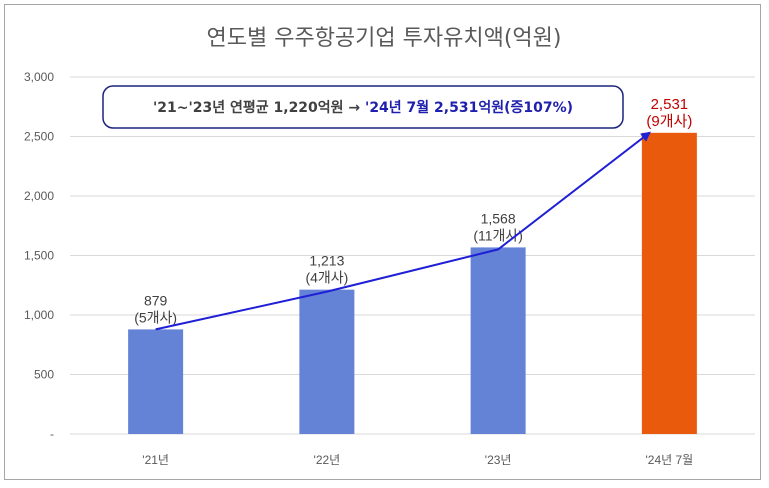 The width and height of the screenshot is (769, 488). Describe the element at coordinates (155, 460) in the screenshot. I see `x-tick-label: '21년` at that location.